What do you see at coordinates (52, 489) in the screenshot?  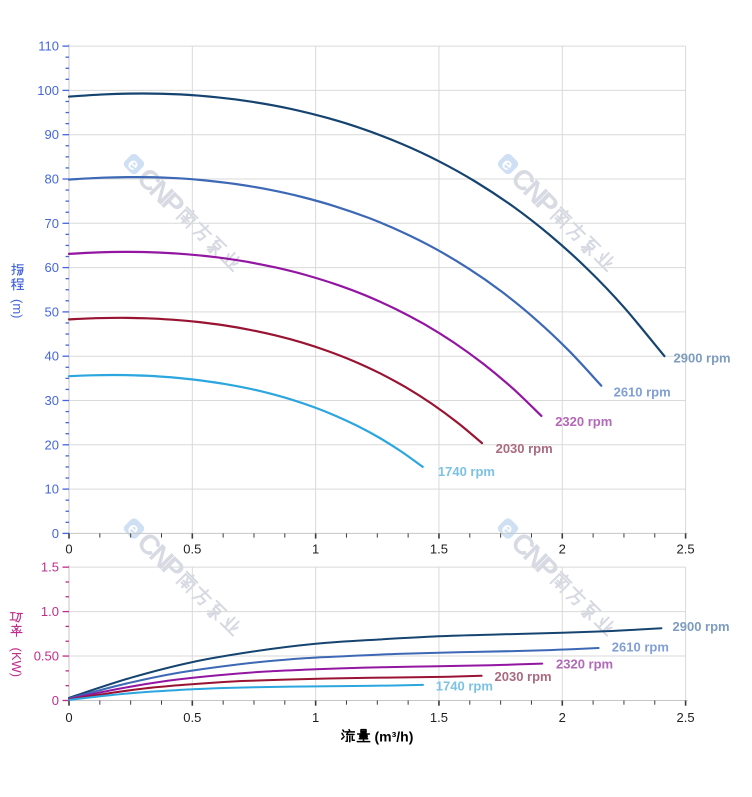 I see `svg-text: 10` at bounding box center [52, 489].